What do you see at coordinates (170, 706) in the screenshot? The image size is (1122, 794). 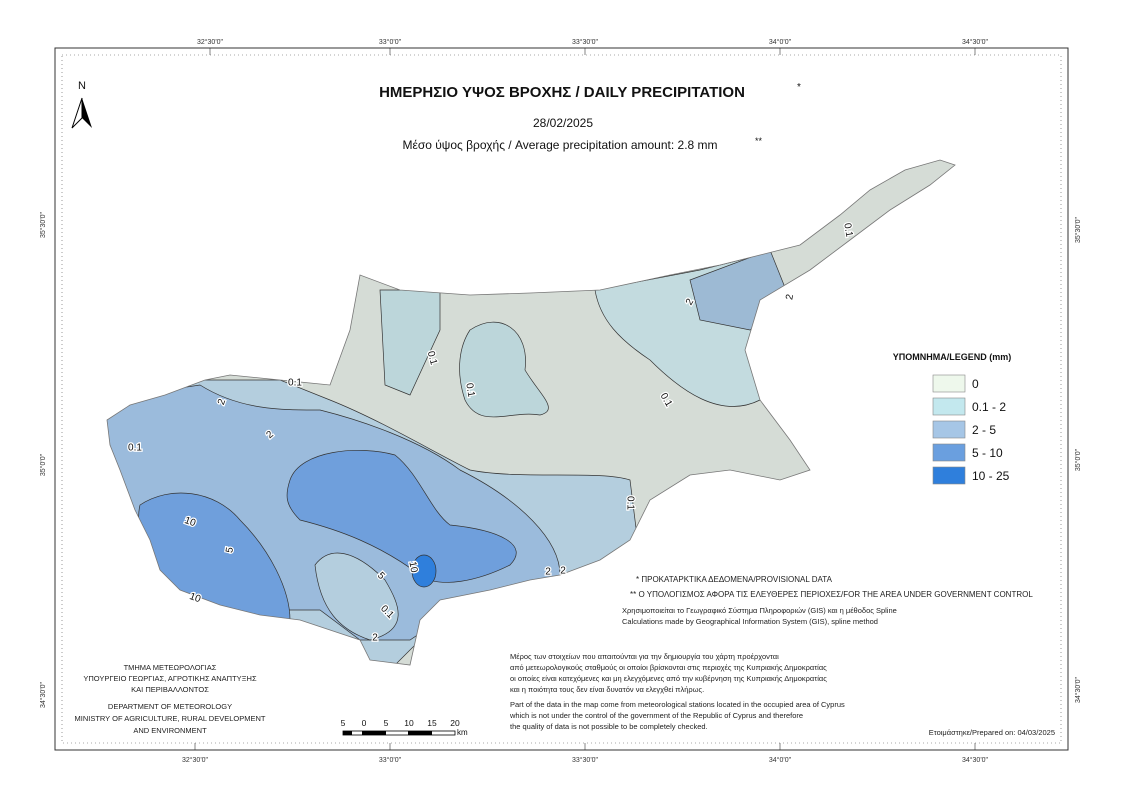 I see `department-english: DEPARTMENT OF METEOROLOGY` at bounding box center [170, 706].